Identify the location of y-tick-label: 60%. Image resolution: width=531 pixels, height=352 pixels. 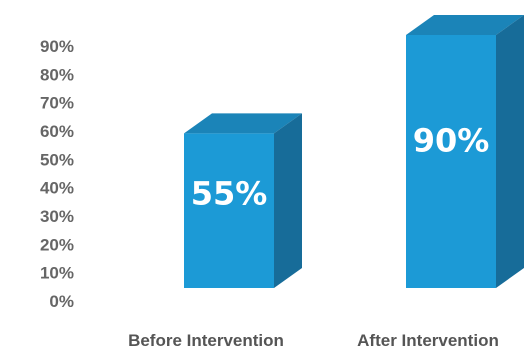
(57, 131).